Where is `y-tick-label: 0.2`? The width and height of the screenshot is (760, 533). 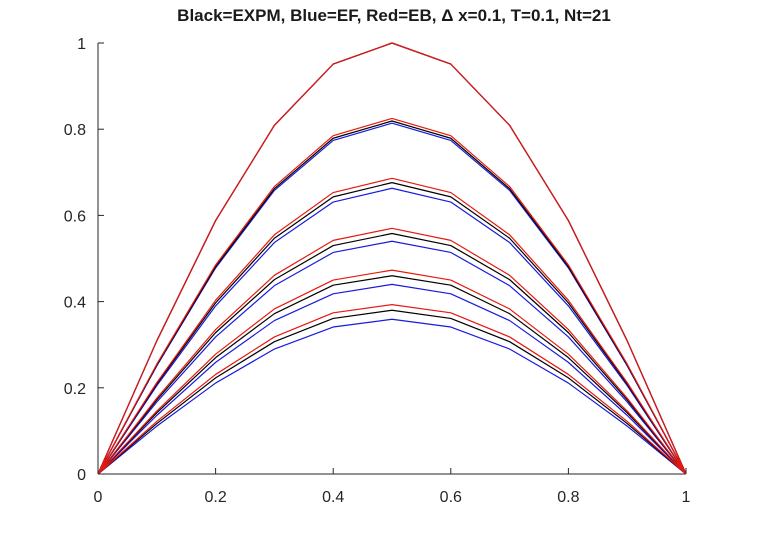 y-tick-label: 0.2 is located at coordinates (75, 389).